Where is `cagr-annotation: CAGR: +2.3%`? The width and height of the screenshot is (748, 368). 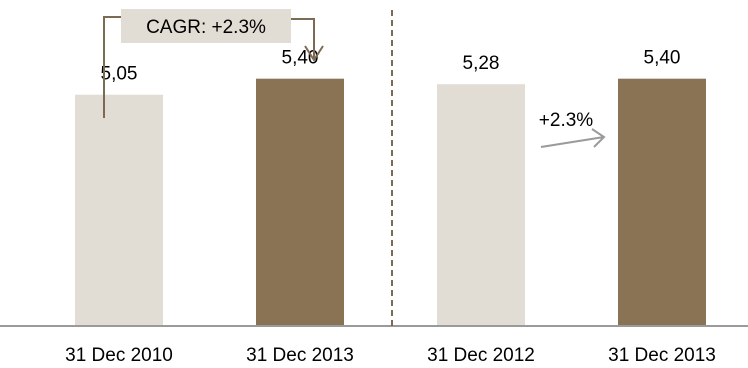 cagr-annotation: CAGR: +2.3% is located at coordinates (213, 63).